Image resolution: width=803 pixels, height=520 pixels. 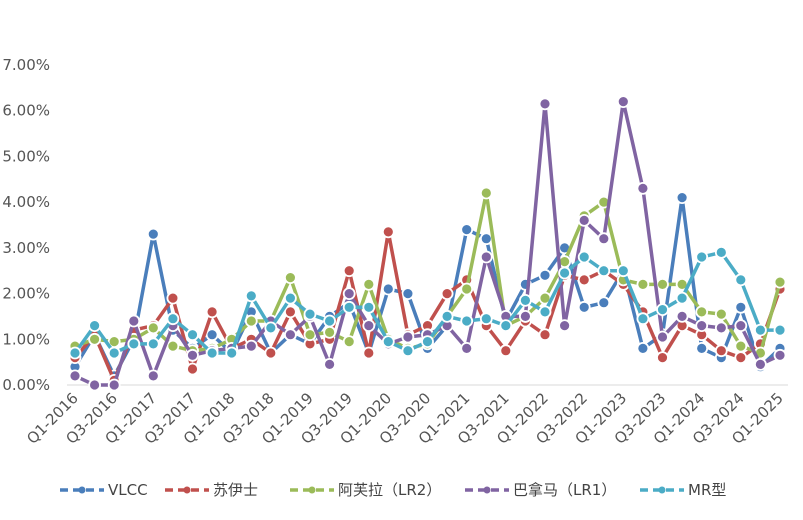 I want to click on y-tick-label: 3.00%, so click(x=26, y=248).